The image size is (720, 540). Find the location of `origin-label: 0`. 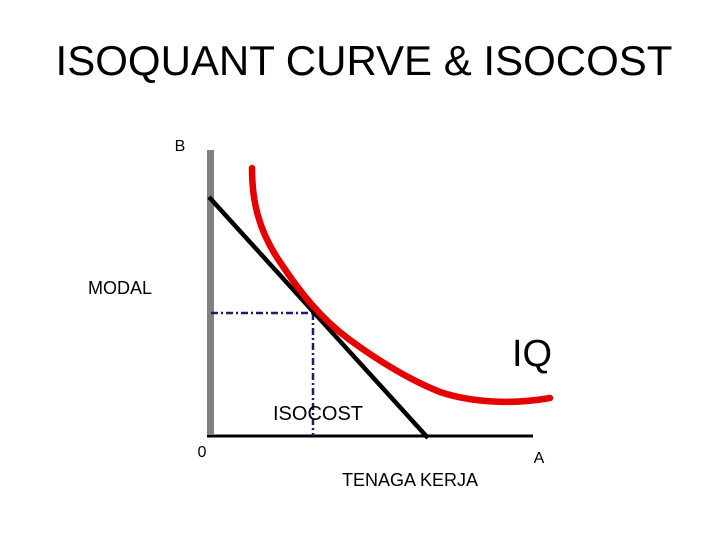

origin-label: 0 is located at coordinates (202, 452).